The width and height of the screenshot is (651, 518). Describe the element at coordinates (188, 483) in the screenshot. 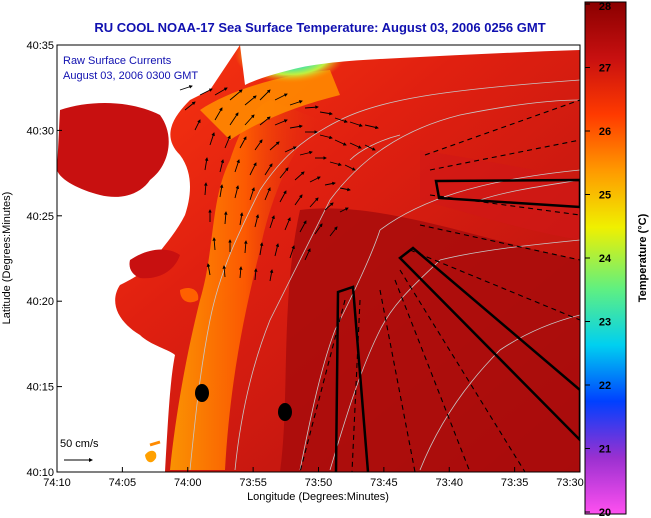

I see `x-tick-label: 74:00` at that location.